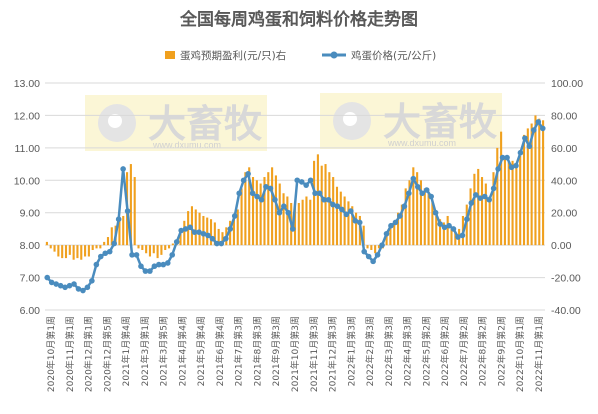  I want to click on left-tick-label: 6.00, so click(30, 311).